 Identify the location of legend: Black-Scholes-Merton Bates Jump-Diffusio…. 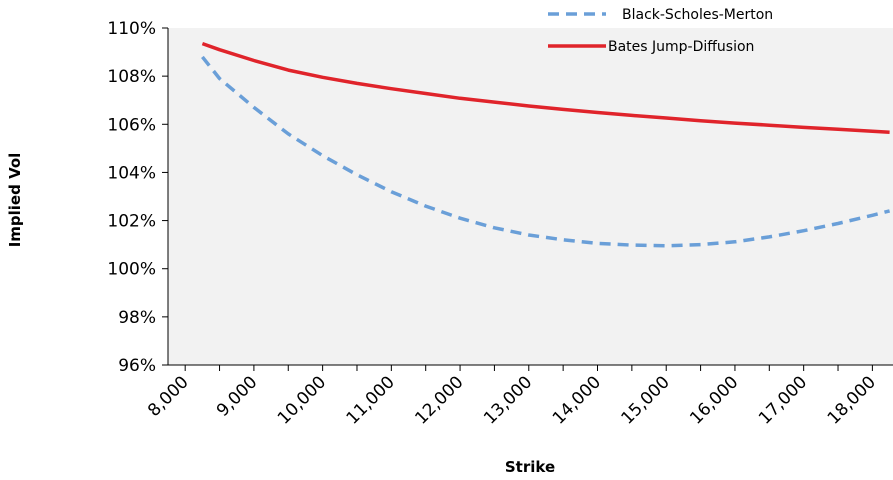
(660, 31).